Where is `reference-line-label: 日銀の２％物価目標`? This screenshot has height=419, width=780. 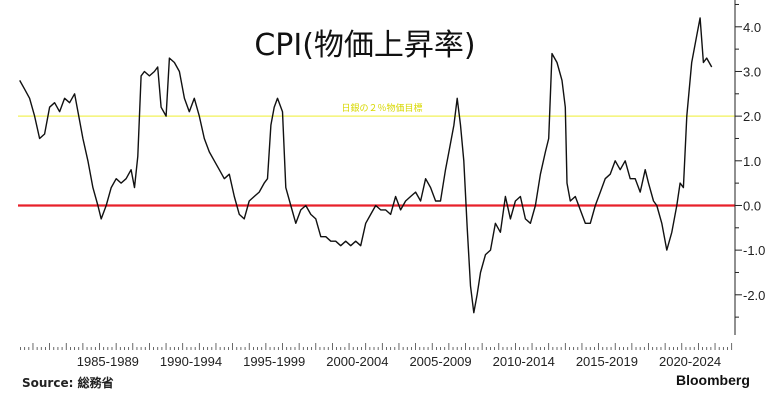
reference-line-label: 日銀の２％物価目標 is located at coordinates (381, 108).